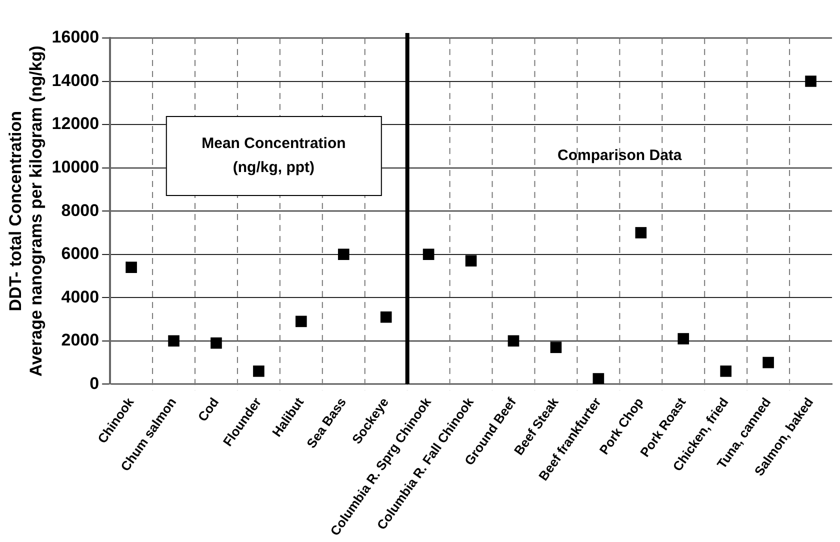 The width and height of the screenshot is (840, 542). What do you see at coordinates (80, 340) in the screenshot?
I see `y-tick-label: 2000` at bounding box center [80, 340].